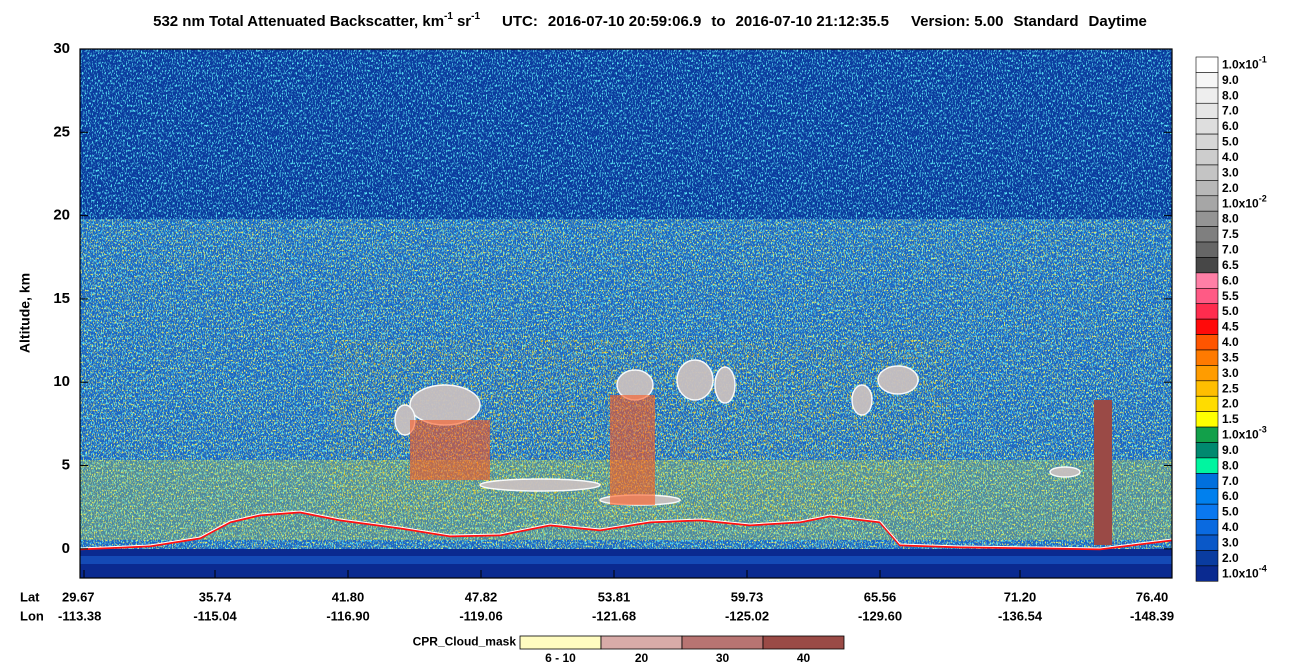 The height and width of the screenshot is (667, 1300). What do you see at coordinates (79, 615) in the screenshot?
I see `lon-value: -113.38` at bounding box center [79, 615].